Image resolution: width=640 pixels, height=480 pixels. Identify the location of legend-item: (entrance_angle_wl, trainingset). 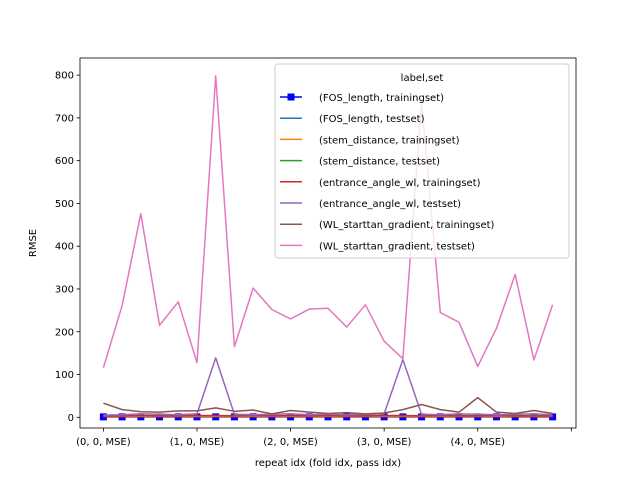
(380, 183).